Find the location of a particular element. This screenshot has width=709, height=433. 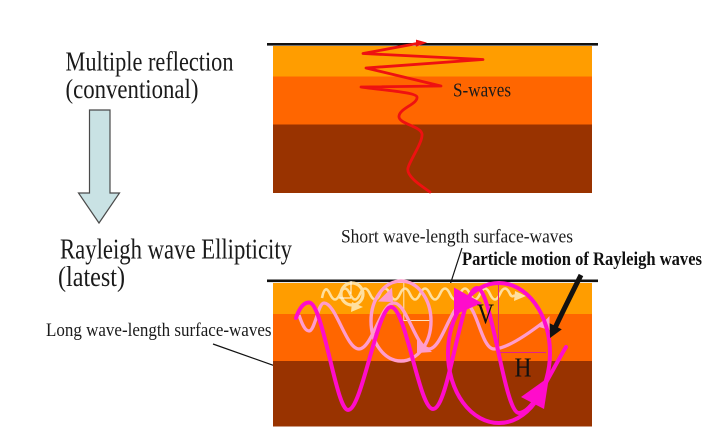

svg-text: Rayleigh wave Ellipticity is located at coordinates (176, 249).